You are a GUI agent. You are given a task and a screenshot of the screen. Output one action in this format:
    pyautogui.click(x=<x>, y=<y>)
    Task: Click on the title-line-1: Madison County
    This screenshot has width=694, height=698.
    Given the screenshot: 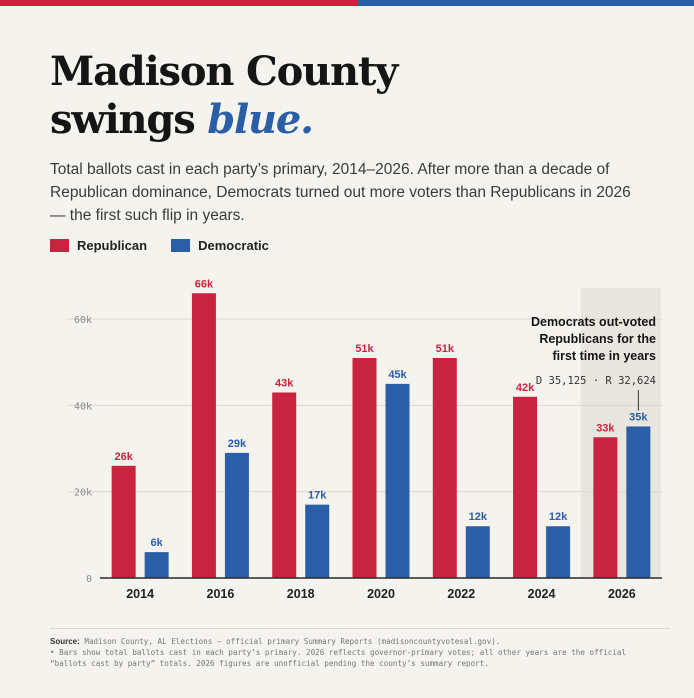 What is the action you would take?
    pyautogui.click(x=224, y=71)
    